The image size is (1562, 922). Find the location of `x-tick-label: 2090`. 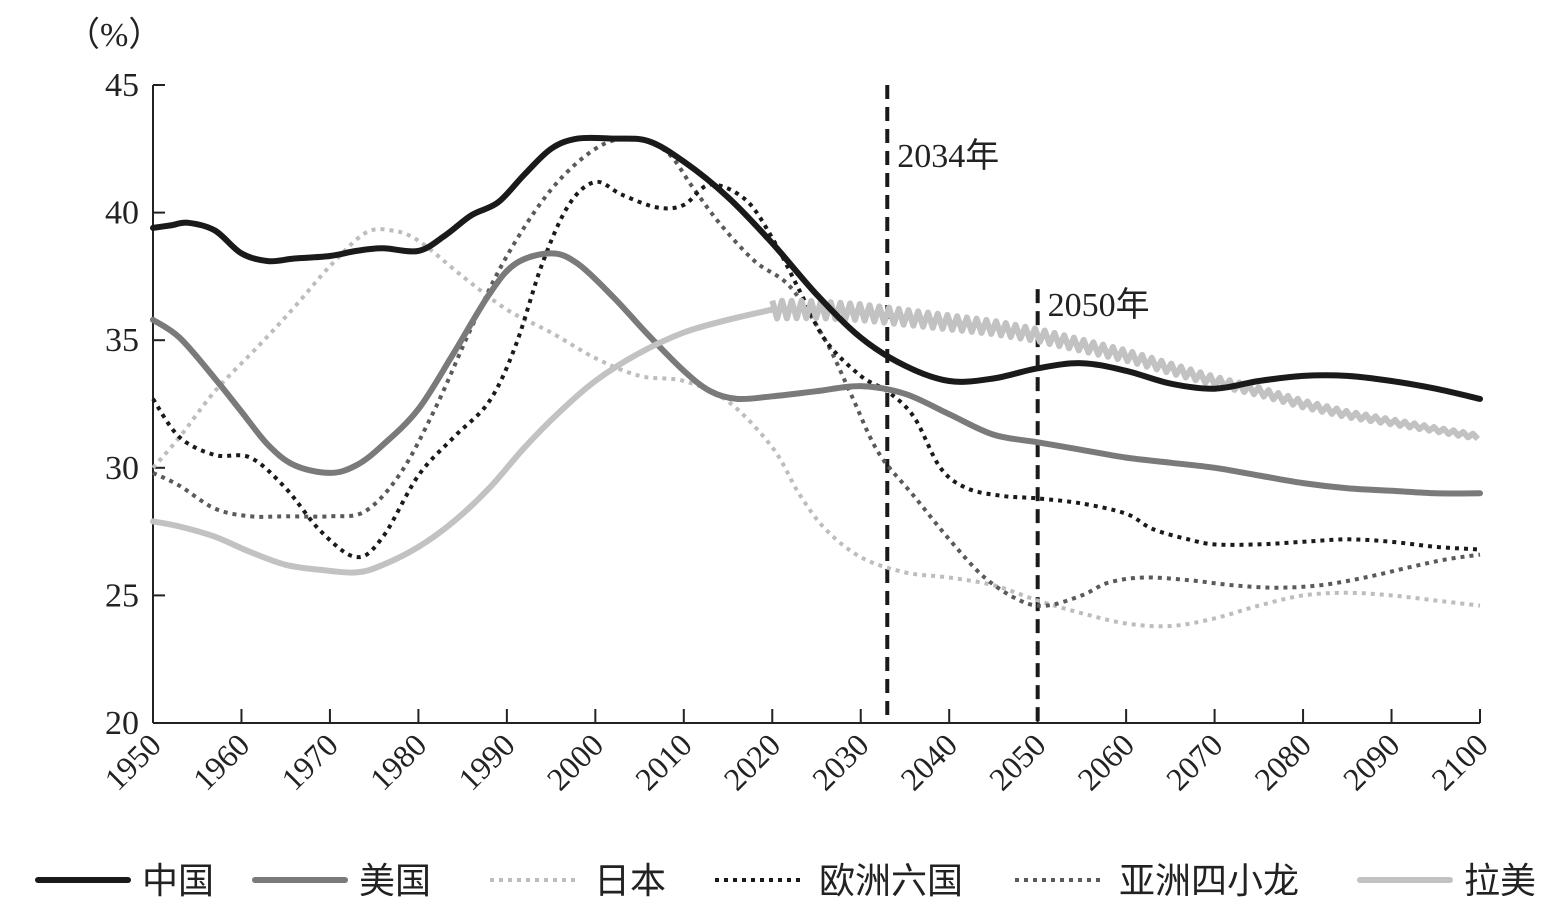

x-tick-label: 2090 is located at coordinates (1371, 761).